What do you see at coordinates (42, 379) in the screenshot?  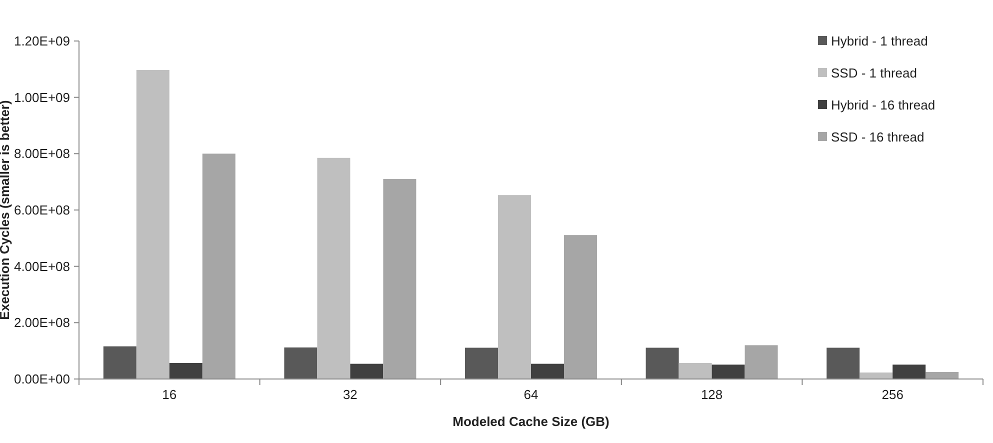 I see `y-tick-label: 0.00E+00` at bounding box center [42, 379].